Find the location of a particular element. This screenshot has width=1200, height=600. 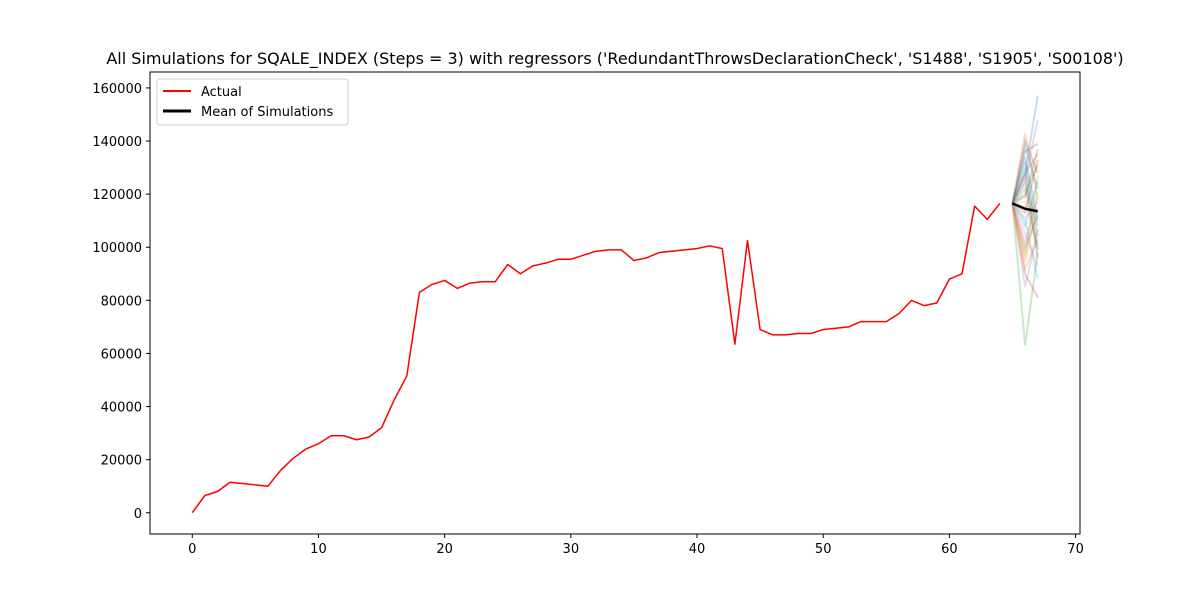

legend-label-actual: Actual is located at coordinates (221, 92).